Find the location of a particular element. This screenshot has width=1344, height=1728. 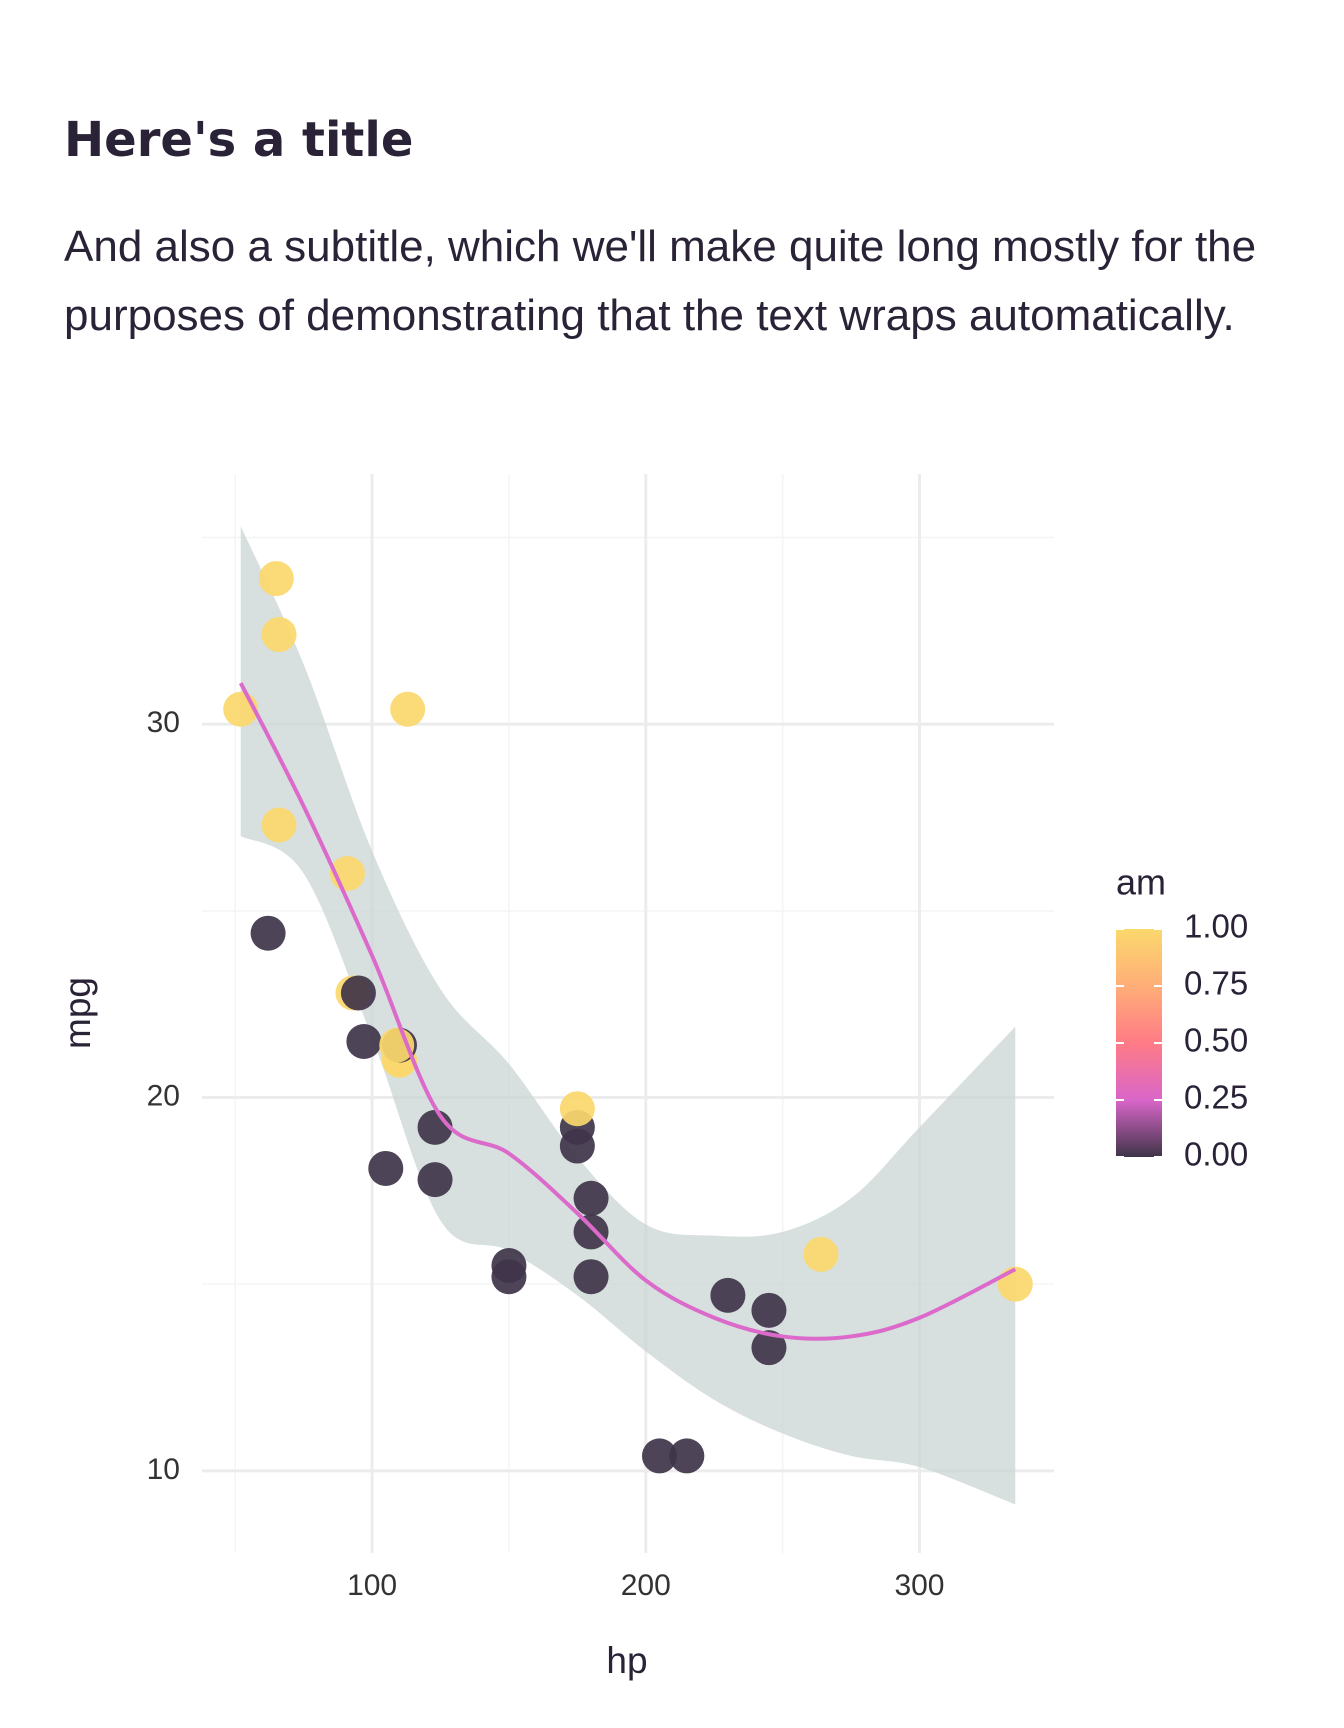

y-tick-label: 20 is located at coordinates (163, 1095).